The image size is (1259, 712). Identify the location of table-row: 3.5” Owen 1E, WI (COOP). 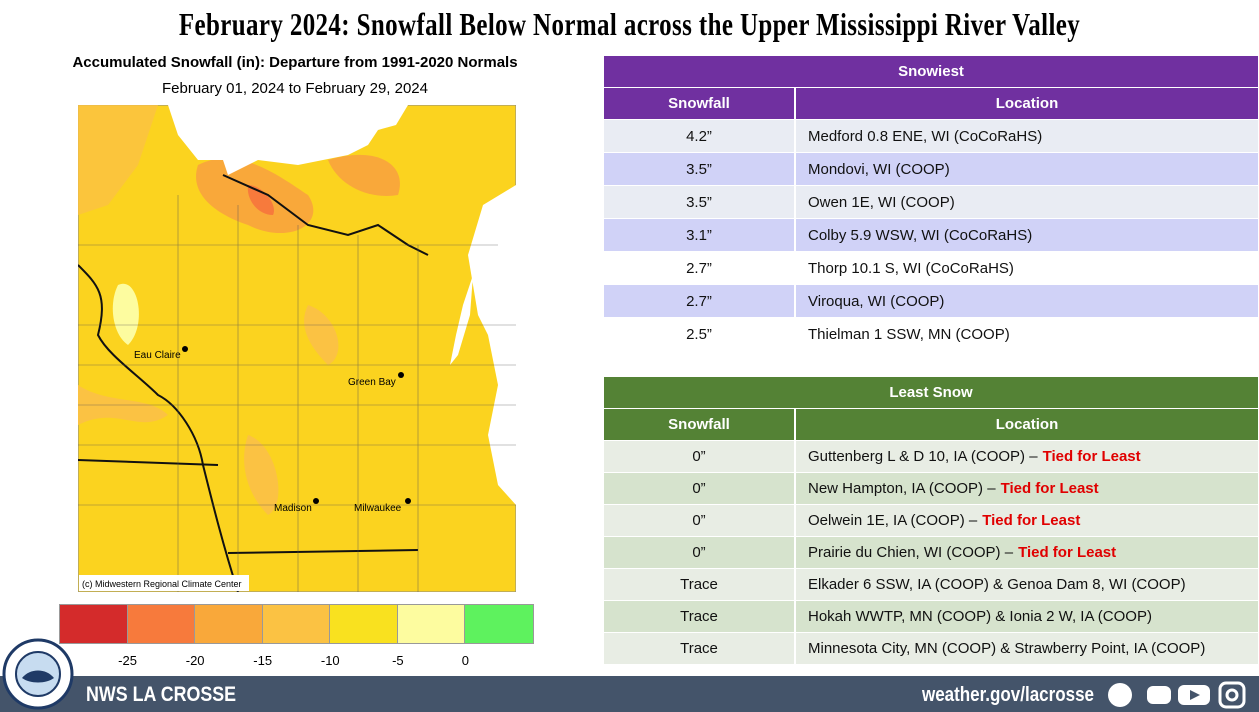
(931, 202).